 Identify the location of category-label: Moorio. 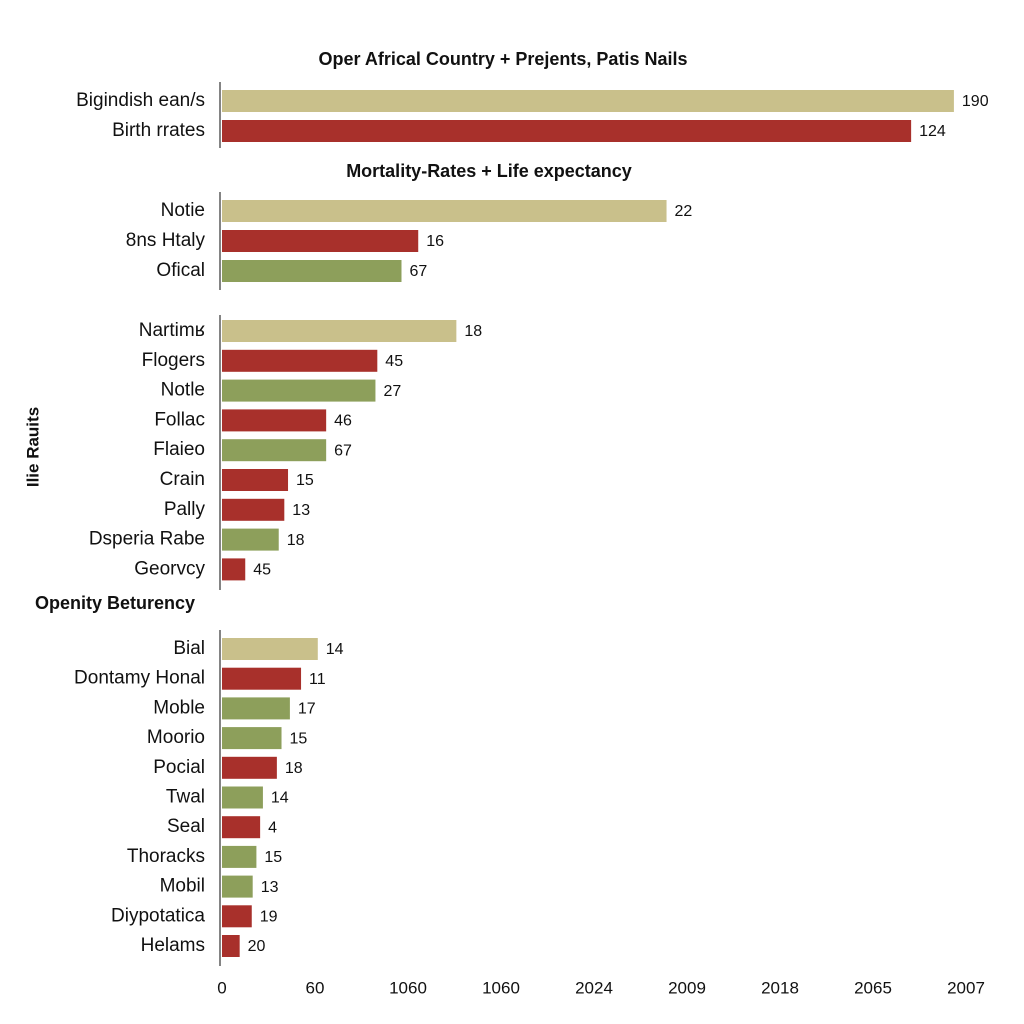
(176, 737).